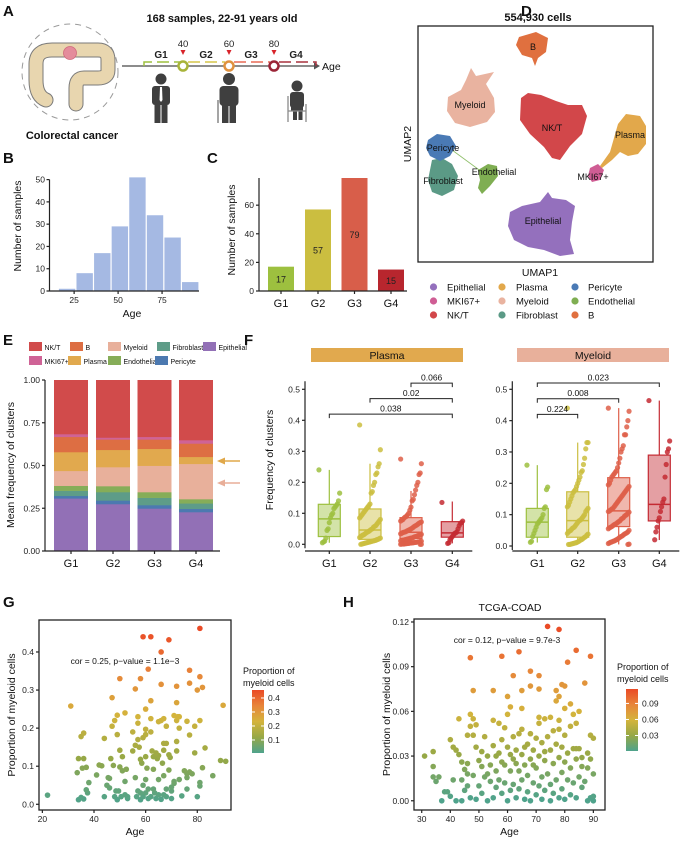  I want to click on bar-value-label: 15, so click(391, 281).